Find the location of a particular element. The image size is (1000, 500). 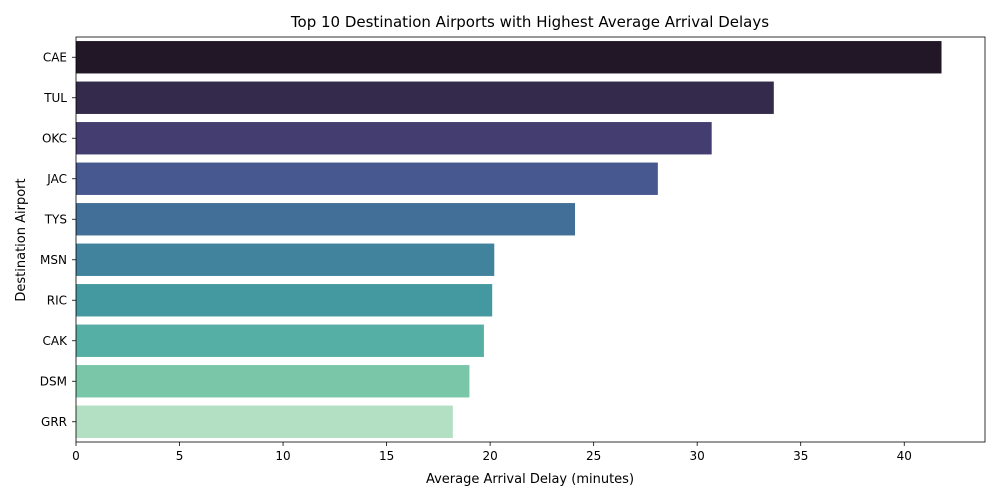

y-tick-label-msn: MSN is located at coordinates (53, 260).